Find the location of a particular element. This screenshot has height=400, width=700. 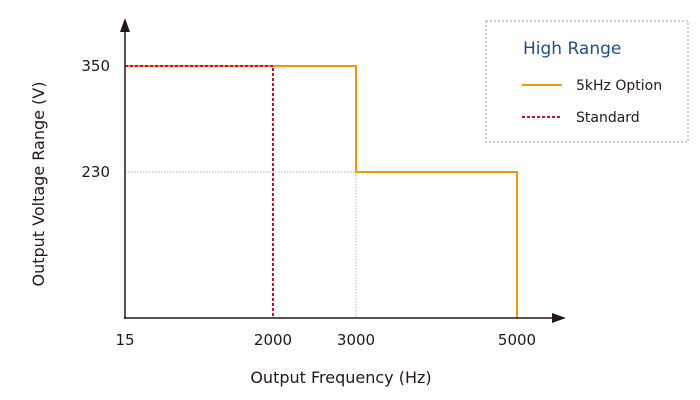

x-tick-label: 15 is located at coordinates (124, 340).